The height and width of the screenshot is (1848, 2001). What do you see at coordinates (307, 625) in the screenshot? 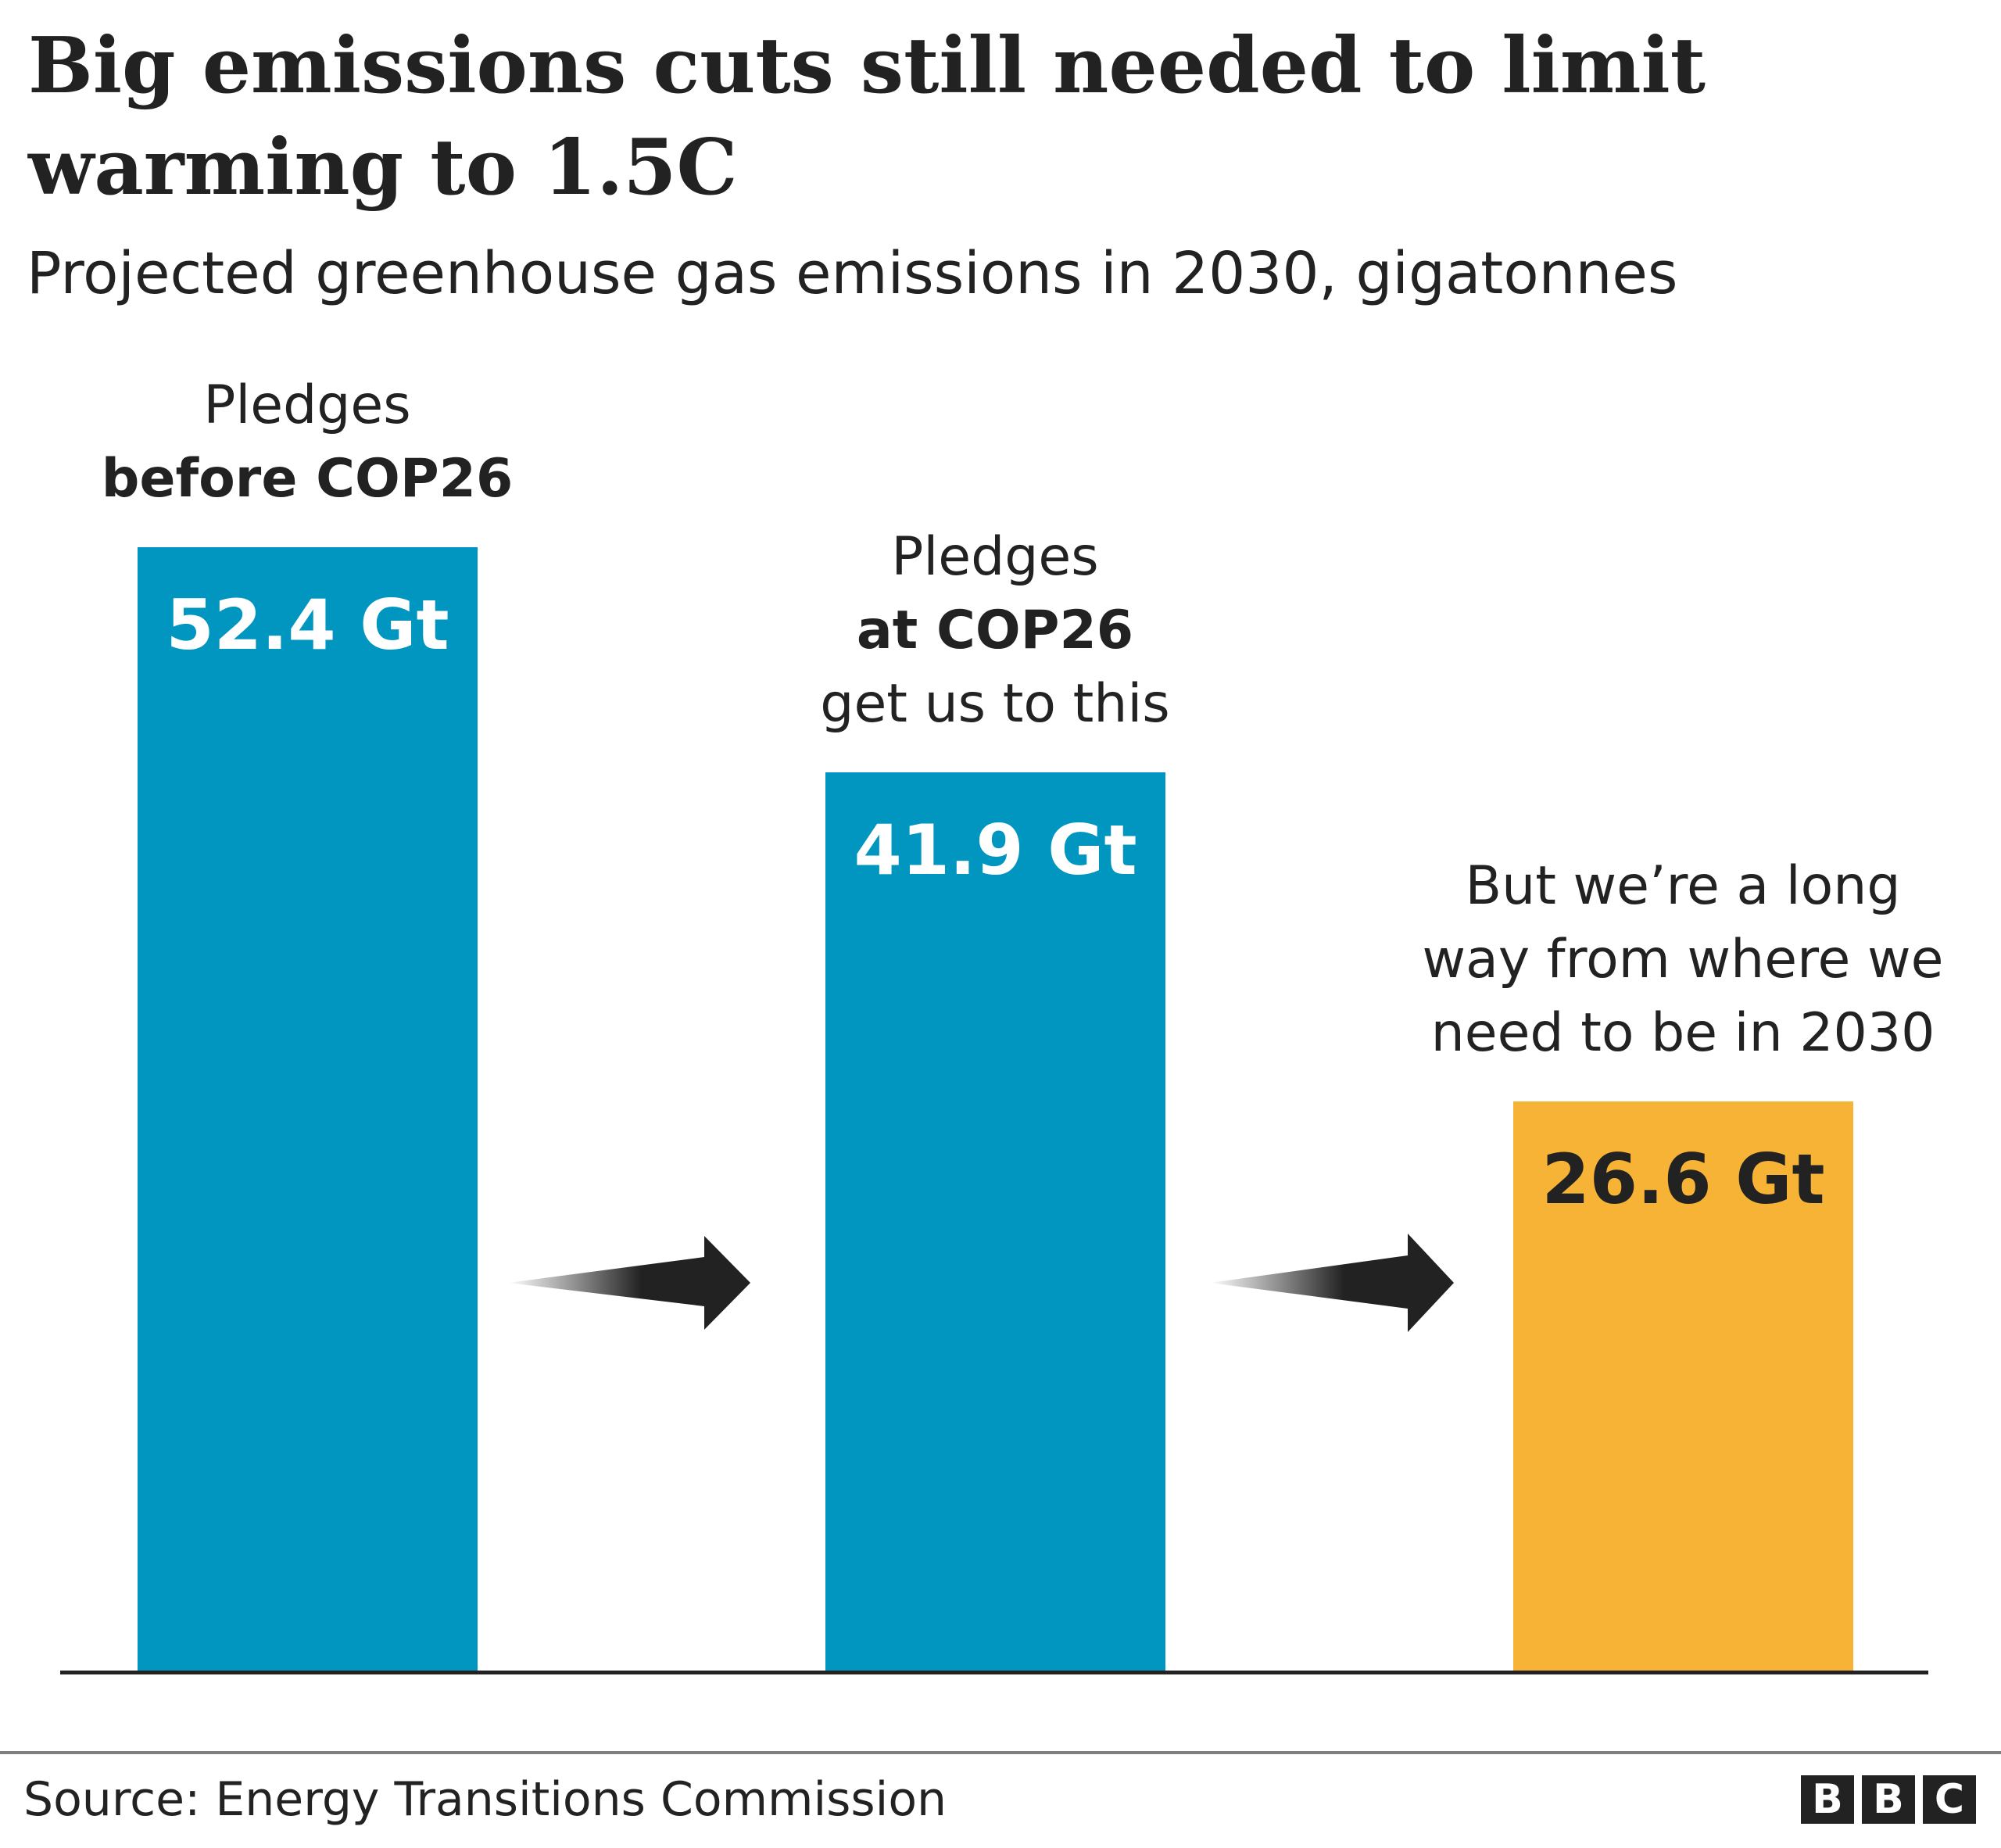
I see `bar-value-label: 52.4 Gt` at bounding box center [307, 625].